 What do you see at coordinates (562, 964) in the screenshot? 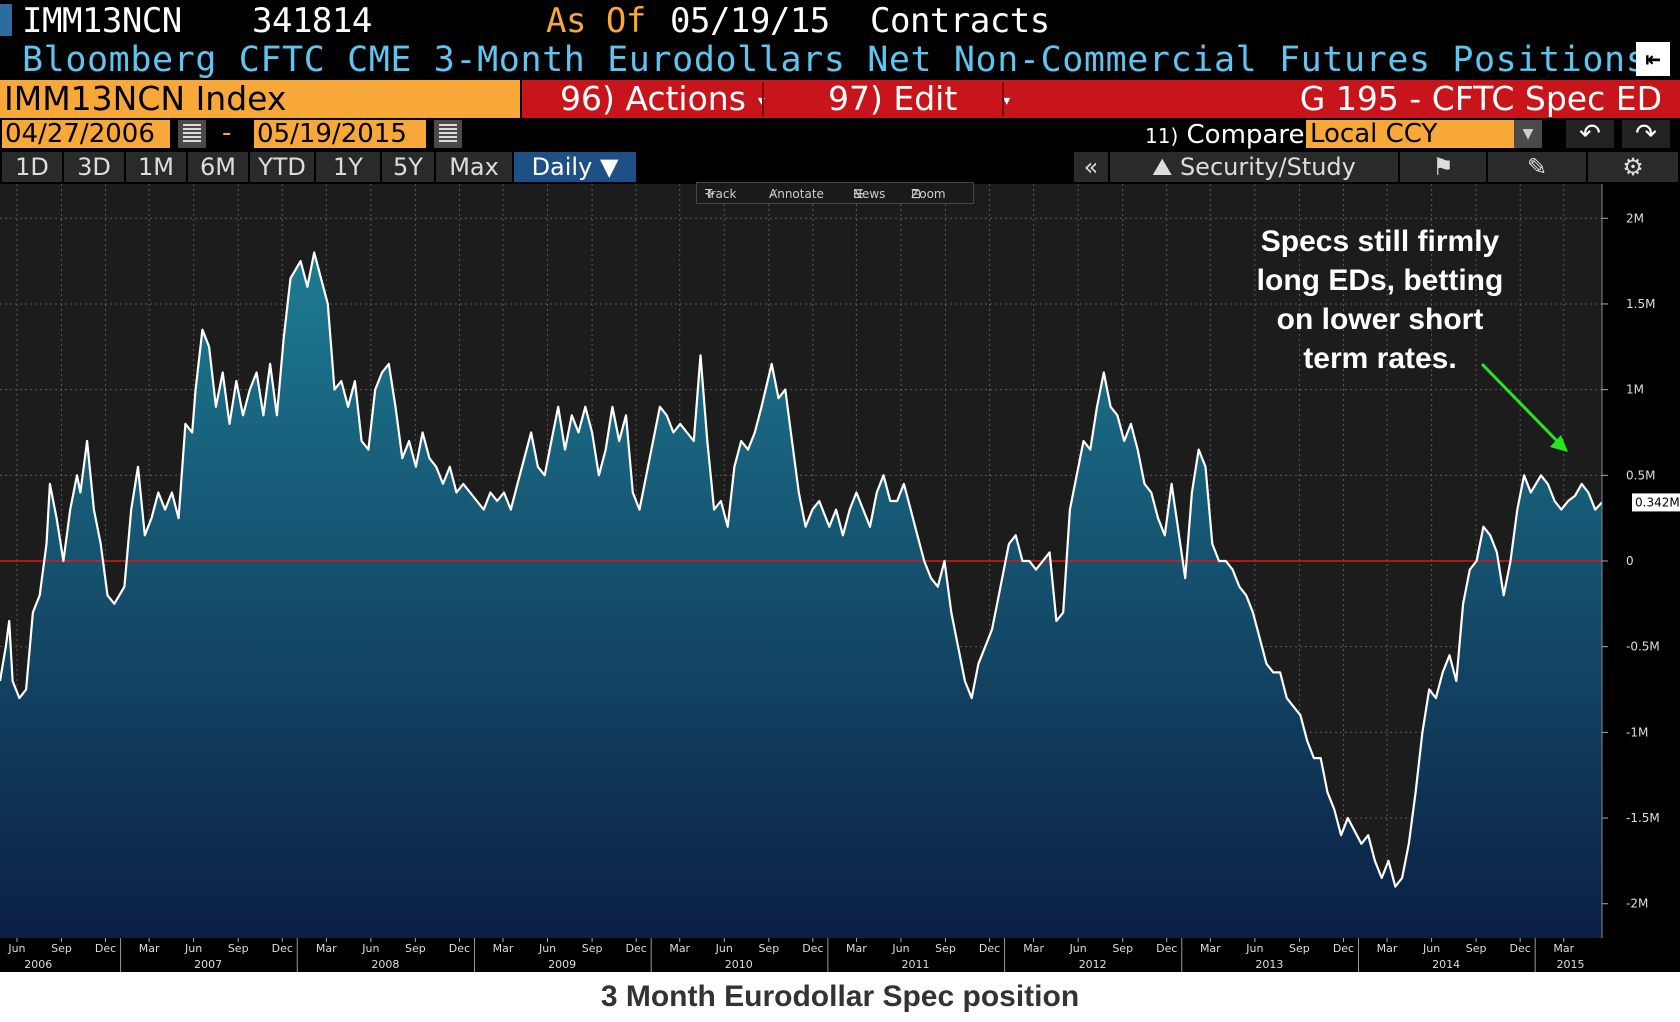
I see `x-year-label: 2009` at bounding box center [562, 964].